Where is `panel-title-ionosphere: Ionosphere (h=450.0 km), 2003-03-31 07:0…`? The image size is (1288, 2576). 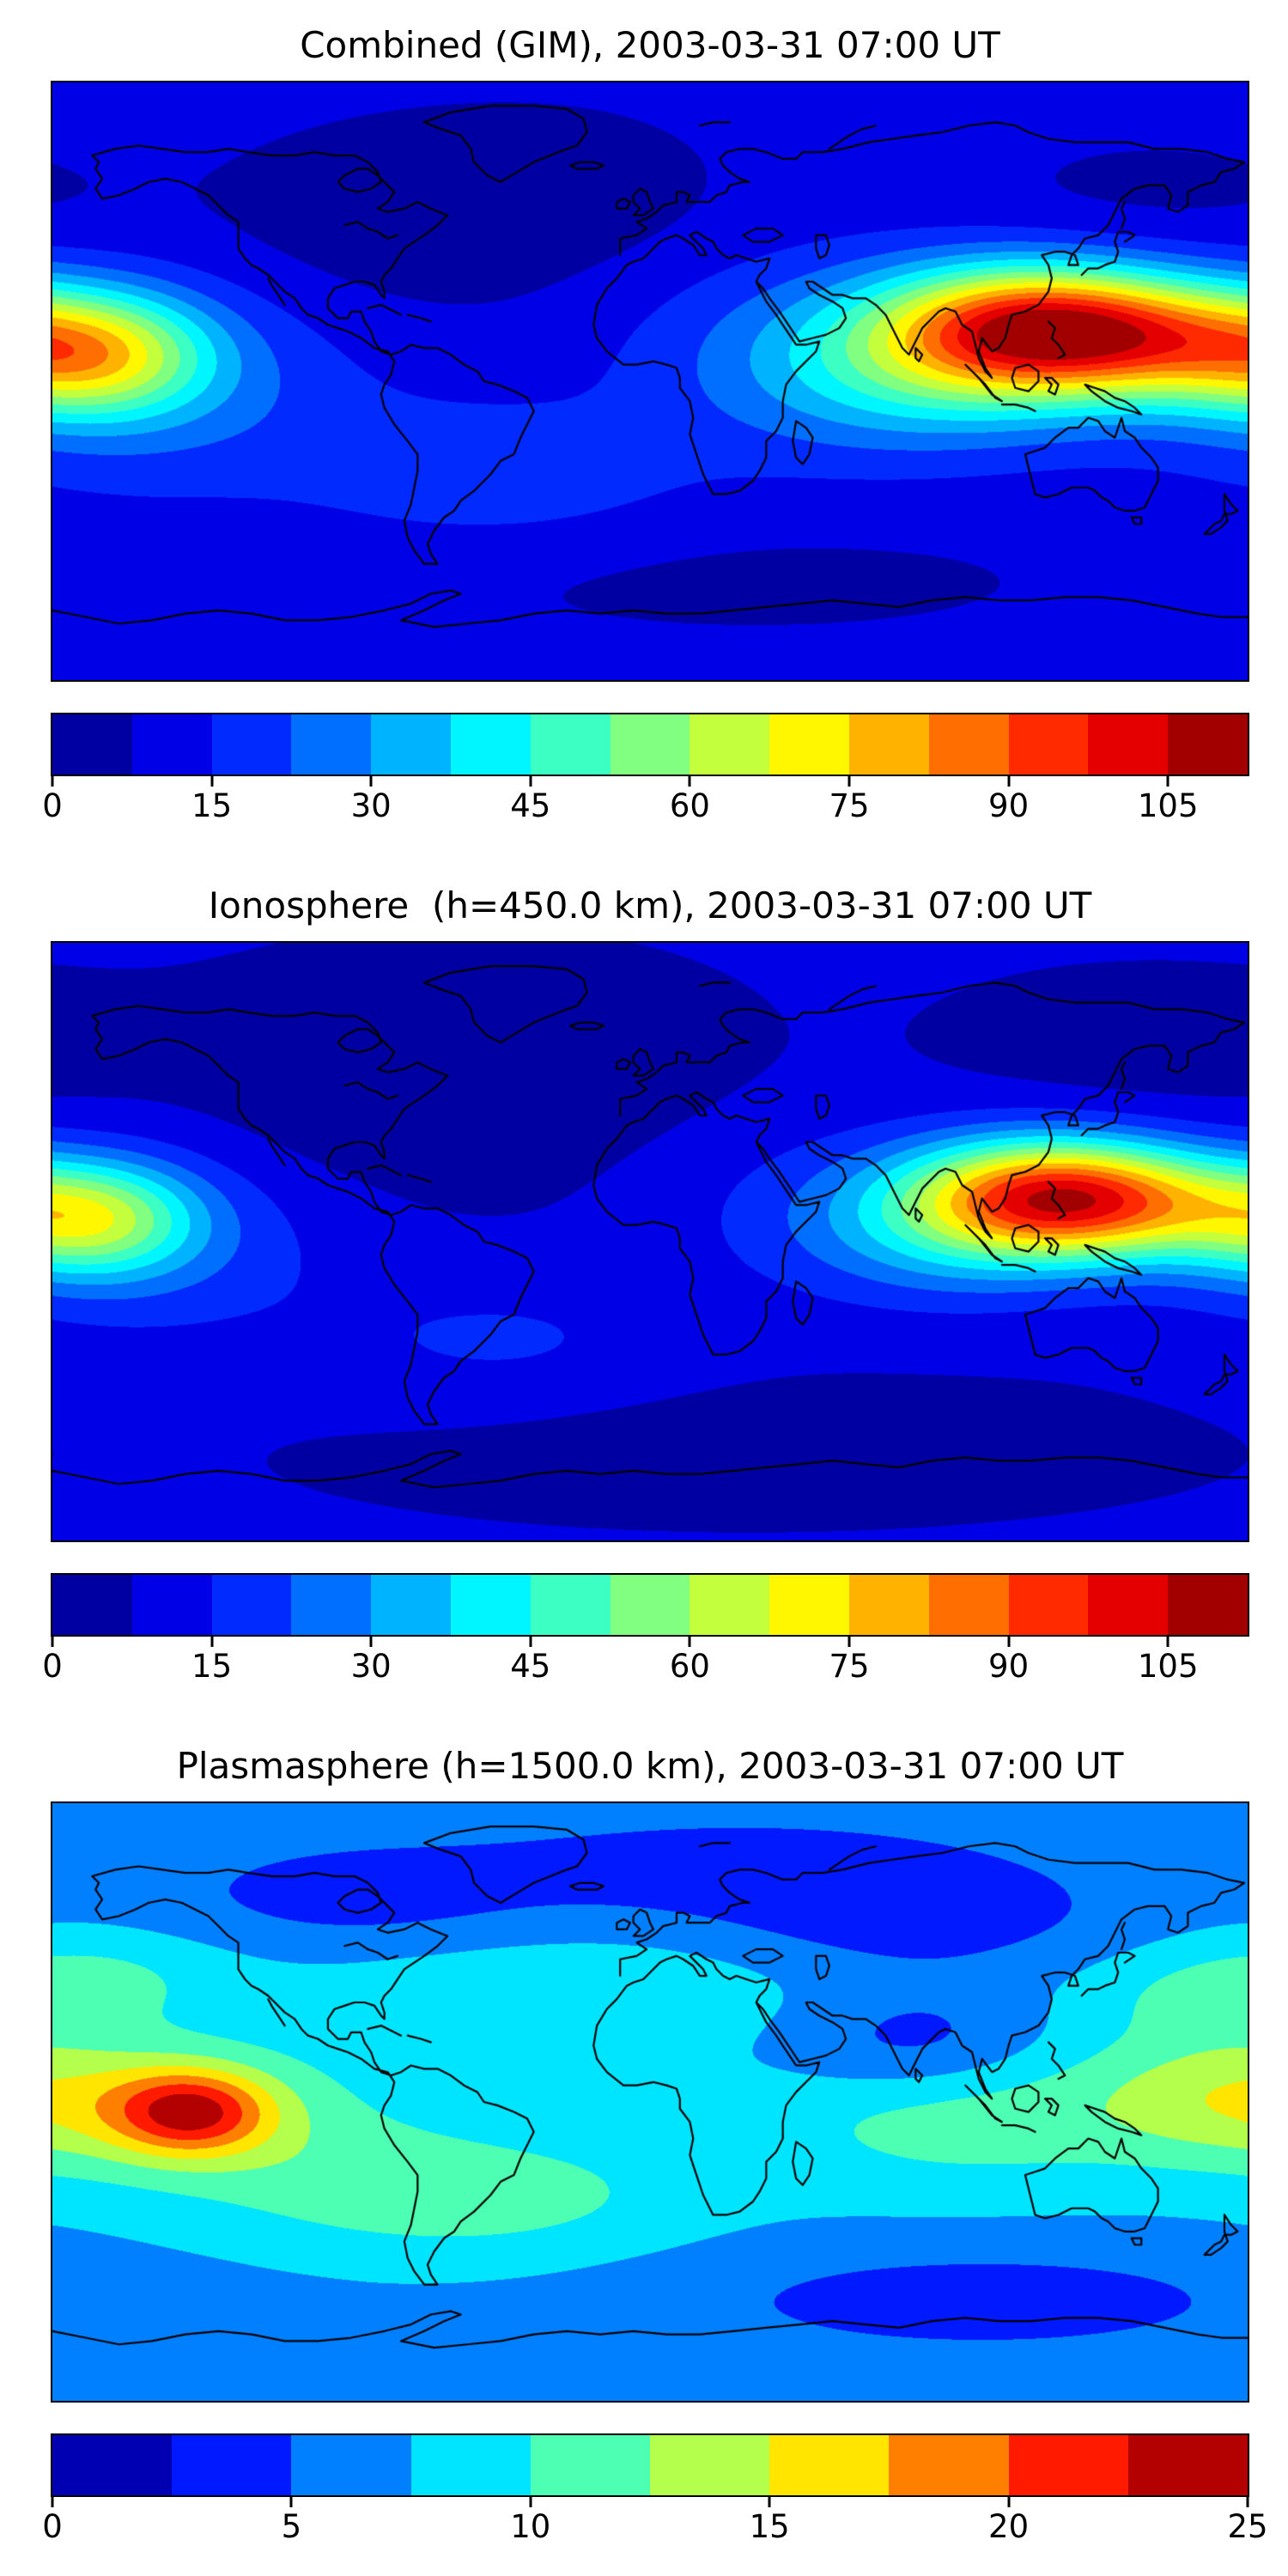
panel-title-ionosphere: Ionosphere (h=450.0 km), 2003-03-31 07:0… is located at coordinates (650, 906).